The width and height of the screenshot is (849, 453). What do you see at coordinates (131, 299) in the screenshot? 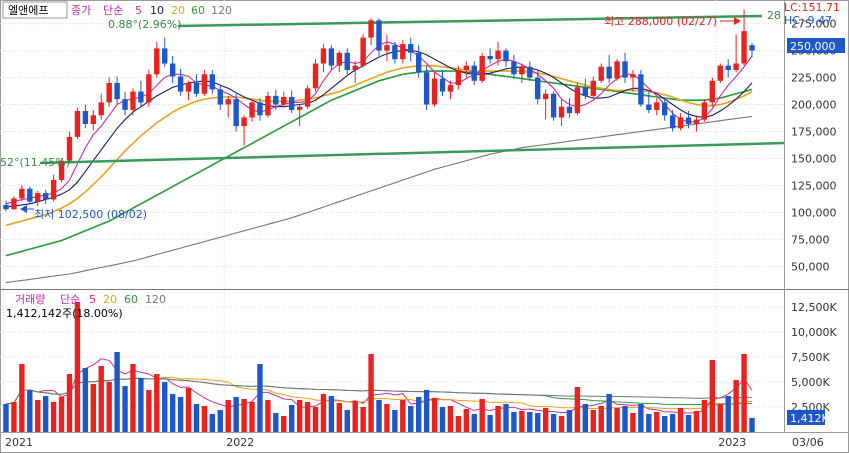
I see `volume-ma-period-60: 60` at bounding box center [131, 299].